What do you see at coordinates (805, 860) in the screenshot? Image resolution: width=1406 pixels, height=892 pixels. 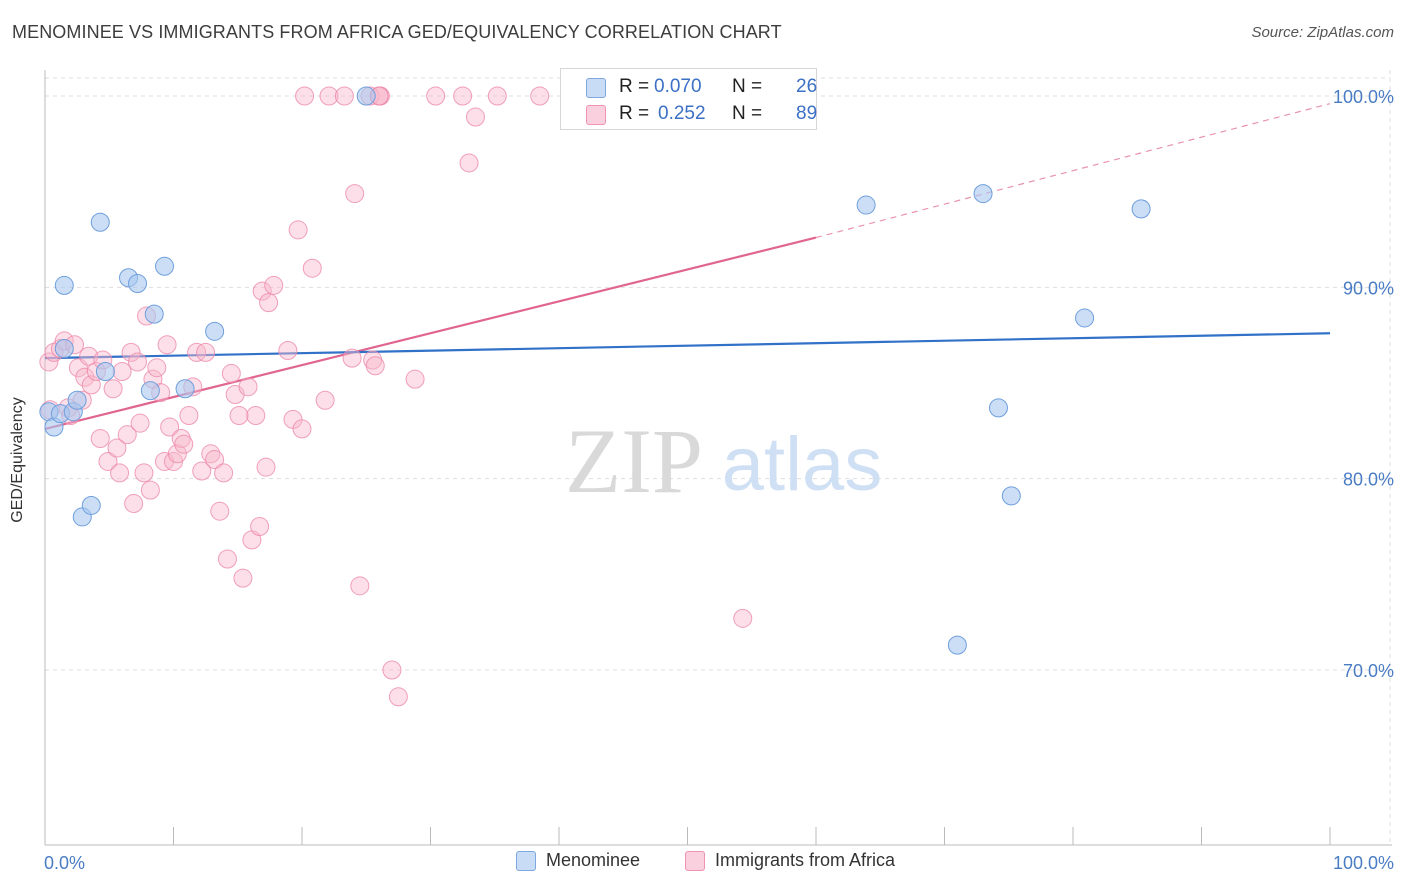 I see `legend-label-africa: Immigrants from Africa` at bounding box center [805, 860].